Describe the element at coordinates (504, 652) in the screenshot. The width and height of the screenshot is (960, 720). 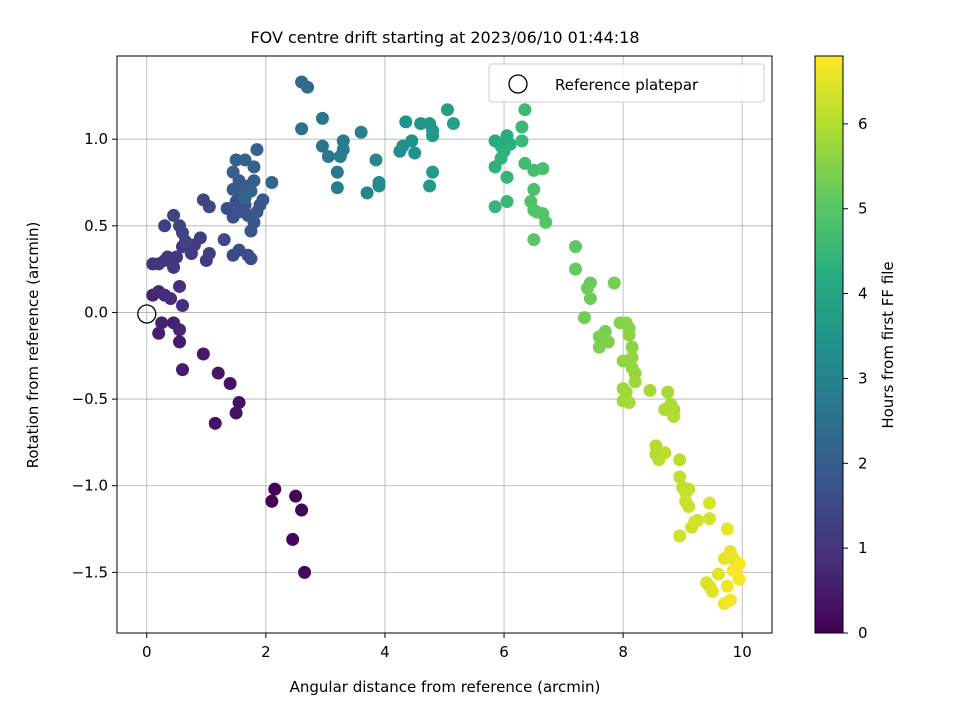
I see `x-tick-label: 6` at that location.